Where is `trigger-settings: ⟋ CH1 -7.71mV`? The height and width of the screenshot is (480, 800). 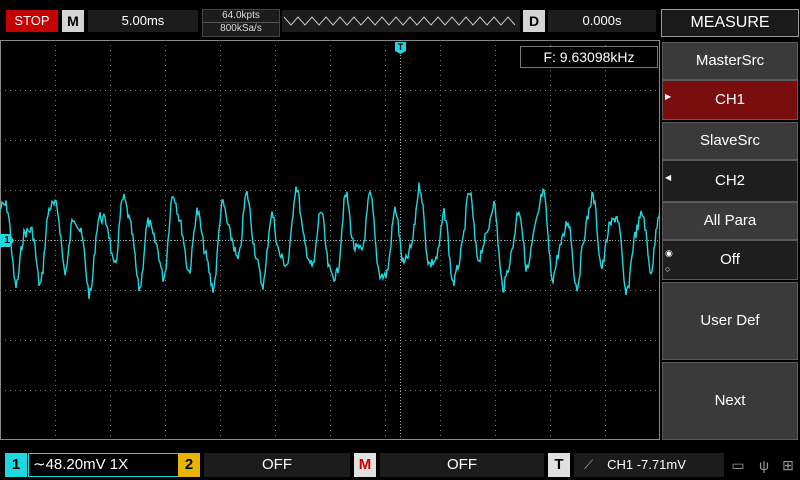 trigger-settings: ⟋ CH1 -7.71mV is located at coordinates (649, 465).